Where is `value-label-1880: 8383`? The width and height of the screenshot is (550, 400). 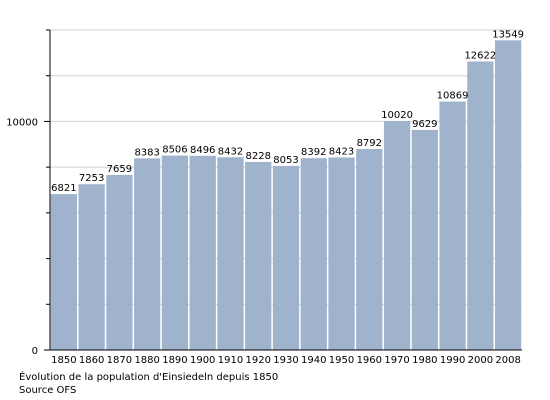
value-label-1880: 8383 is located at coordinates (146, 152).